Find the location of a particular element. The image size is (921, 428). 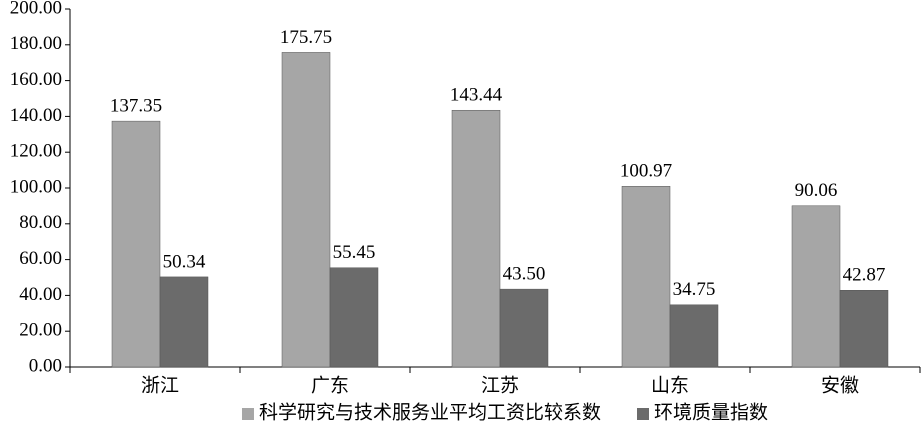

data-label: 42.87 is located at coordinates (864, 275).